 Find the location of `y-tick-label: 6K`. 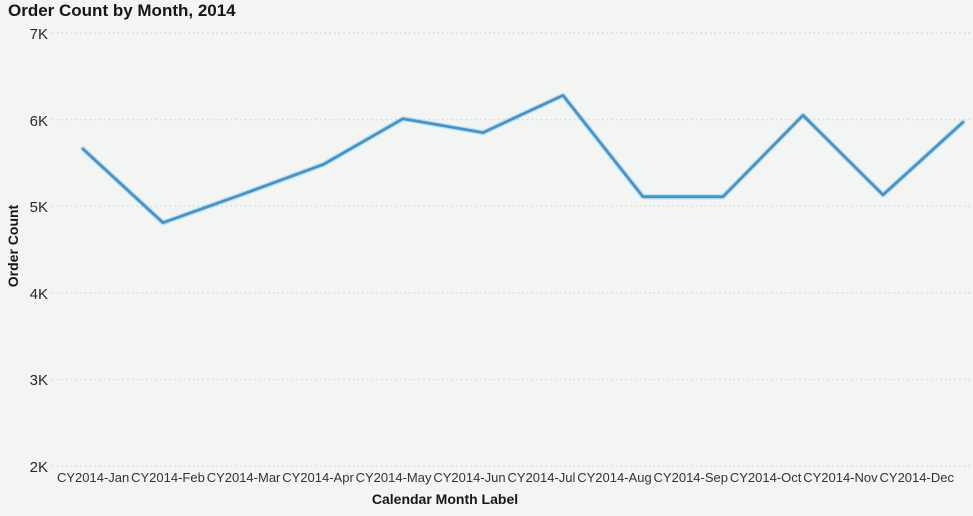

y-tick-label: 6K is located at coordinates (38, 121).